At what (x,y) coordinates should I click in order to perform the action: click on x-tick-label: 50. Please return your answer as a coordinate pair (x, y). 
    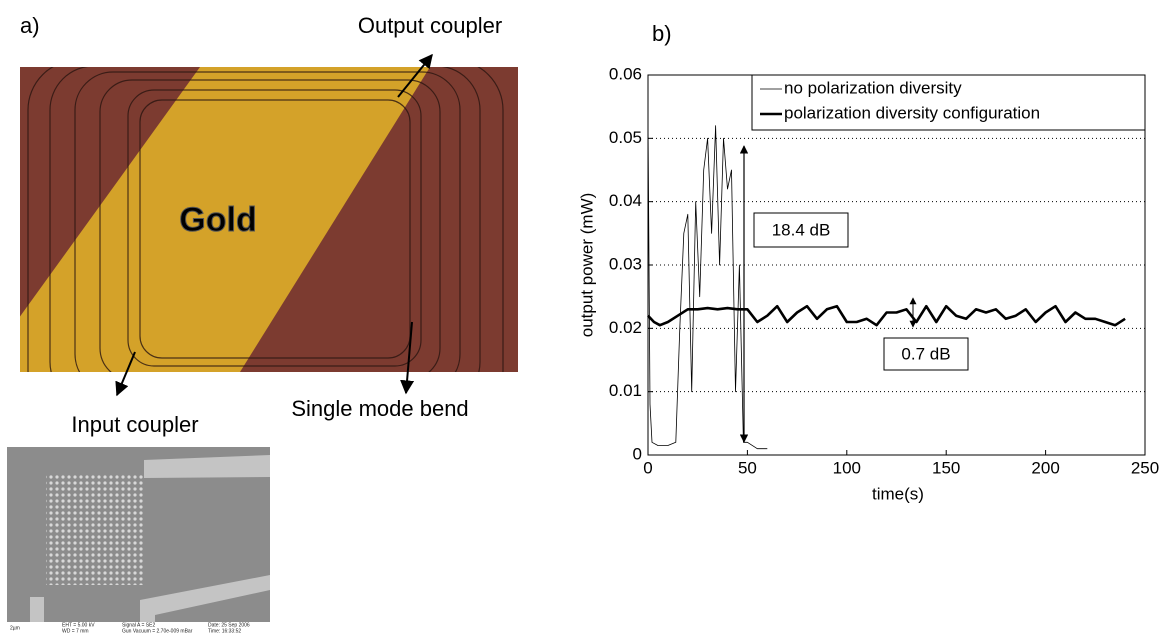
    Looking at the image, I should click on (747, 467).